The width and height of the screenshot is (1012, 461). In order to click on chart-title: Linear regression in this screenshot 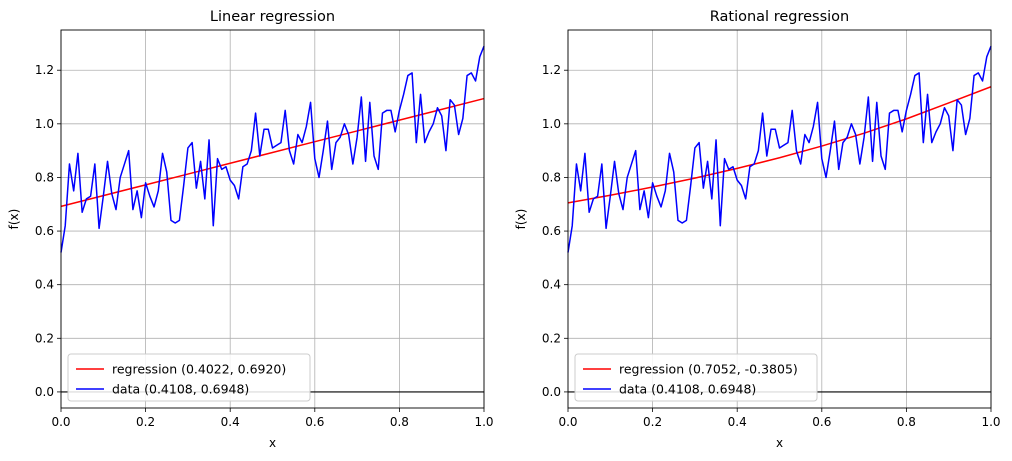, I will do `click(272, 17)`.